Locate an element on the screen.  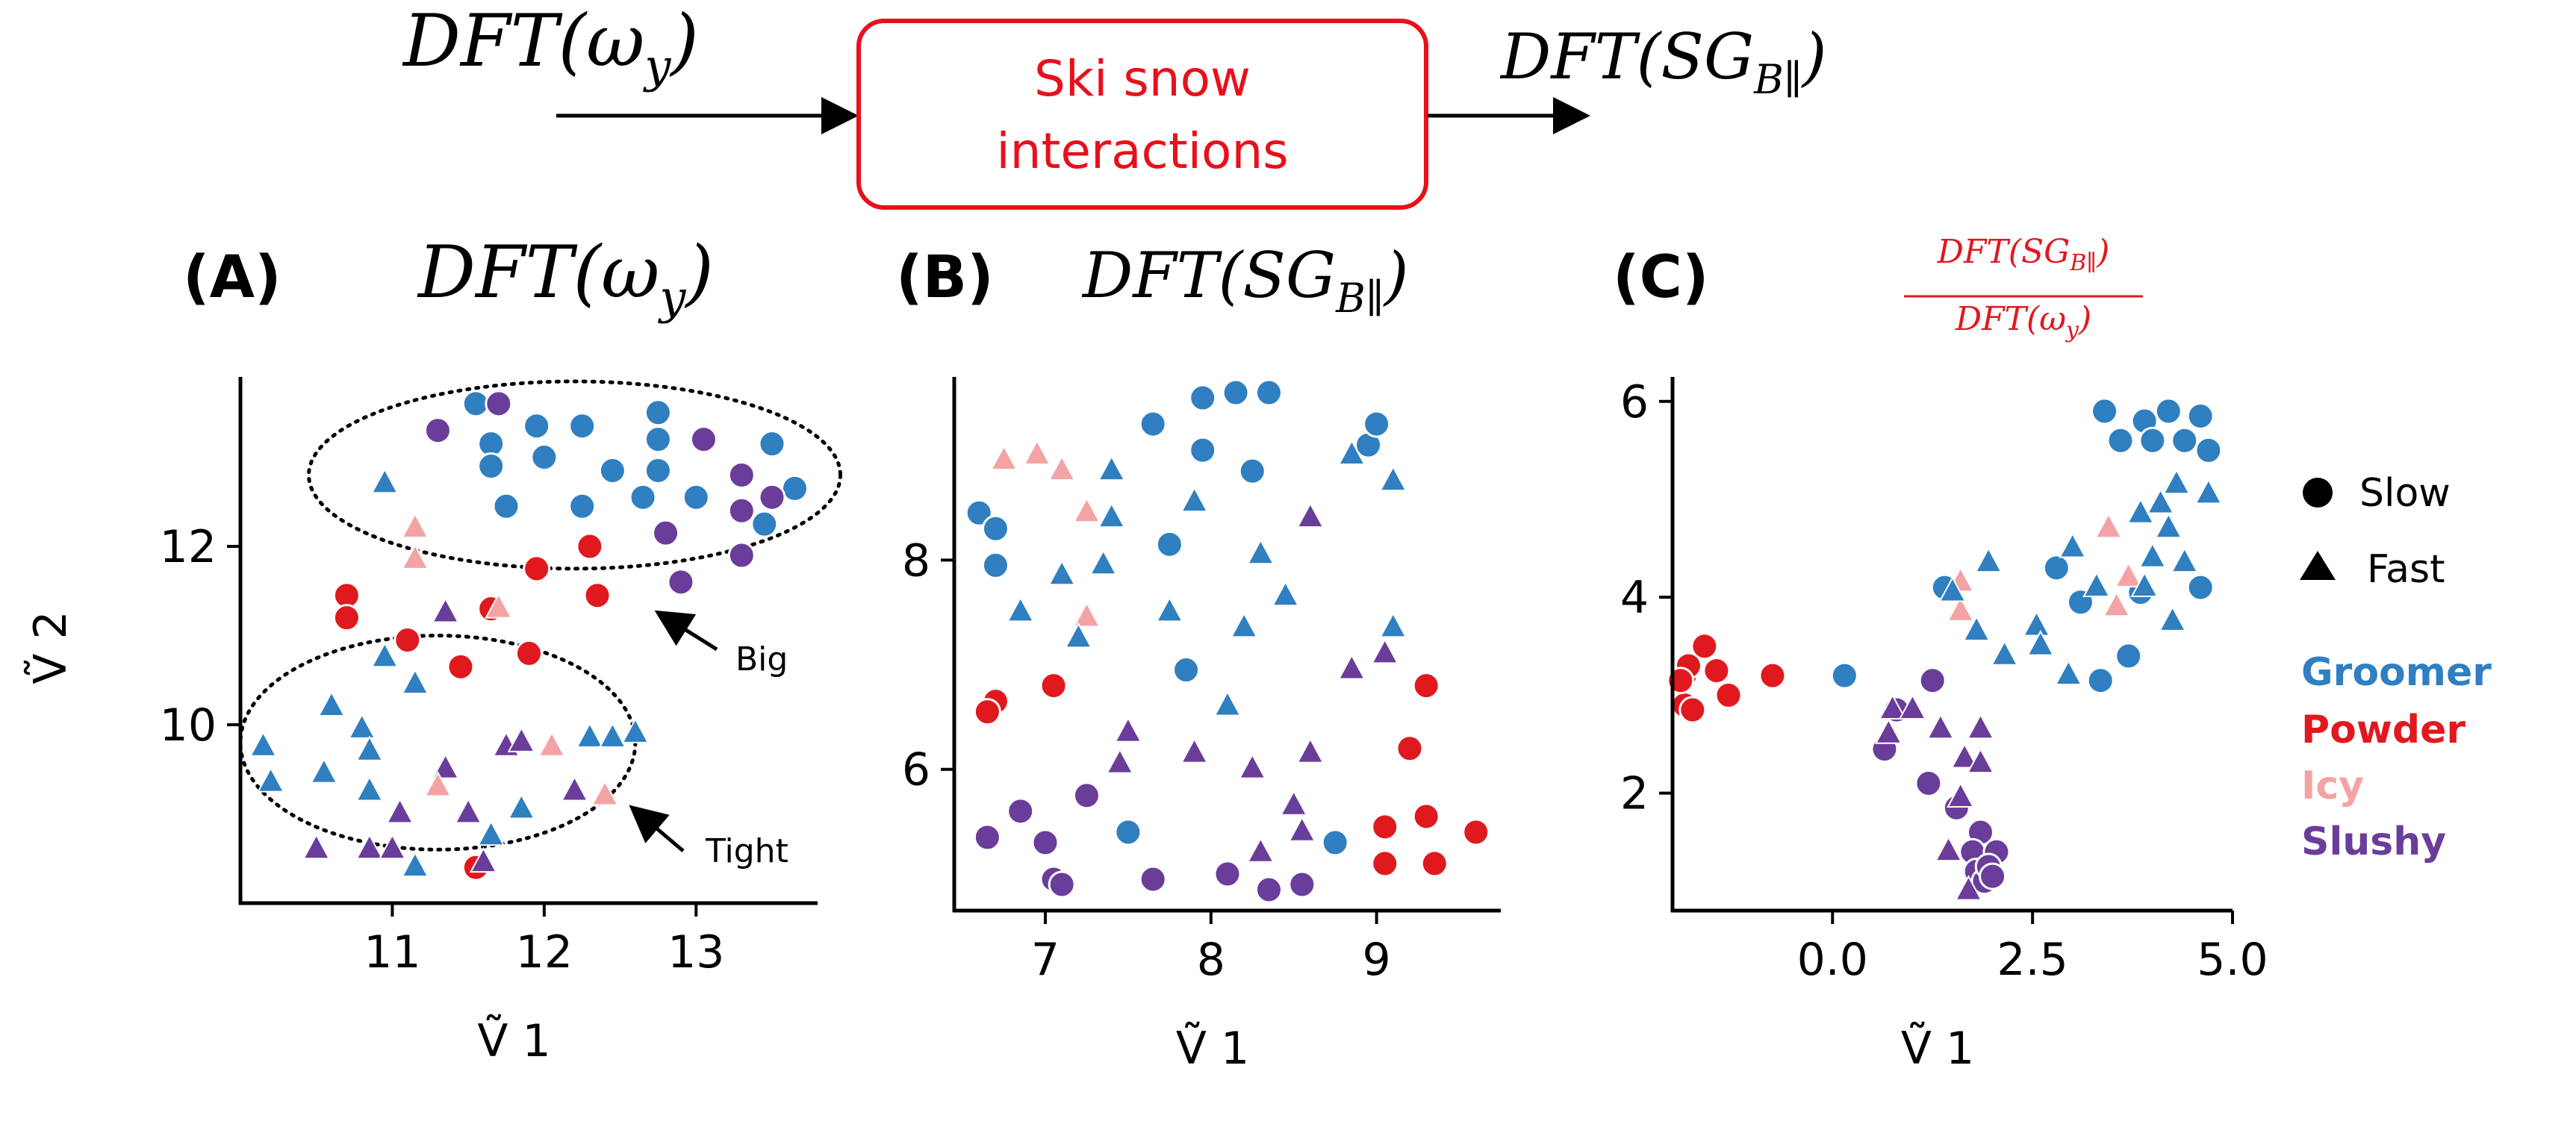
panel-c-title-denominator: DFT(ωy) is located at coordinates (2023, 321).